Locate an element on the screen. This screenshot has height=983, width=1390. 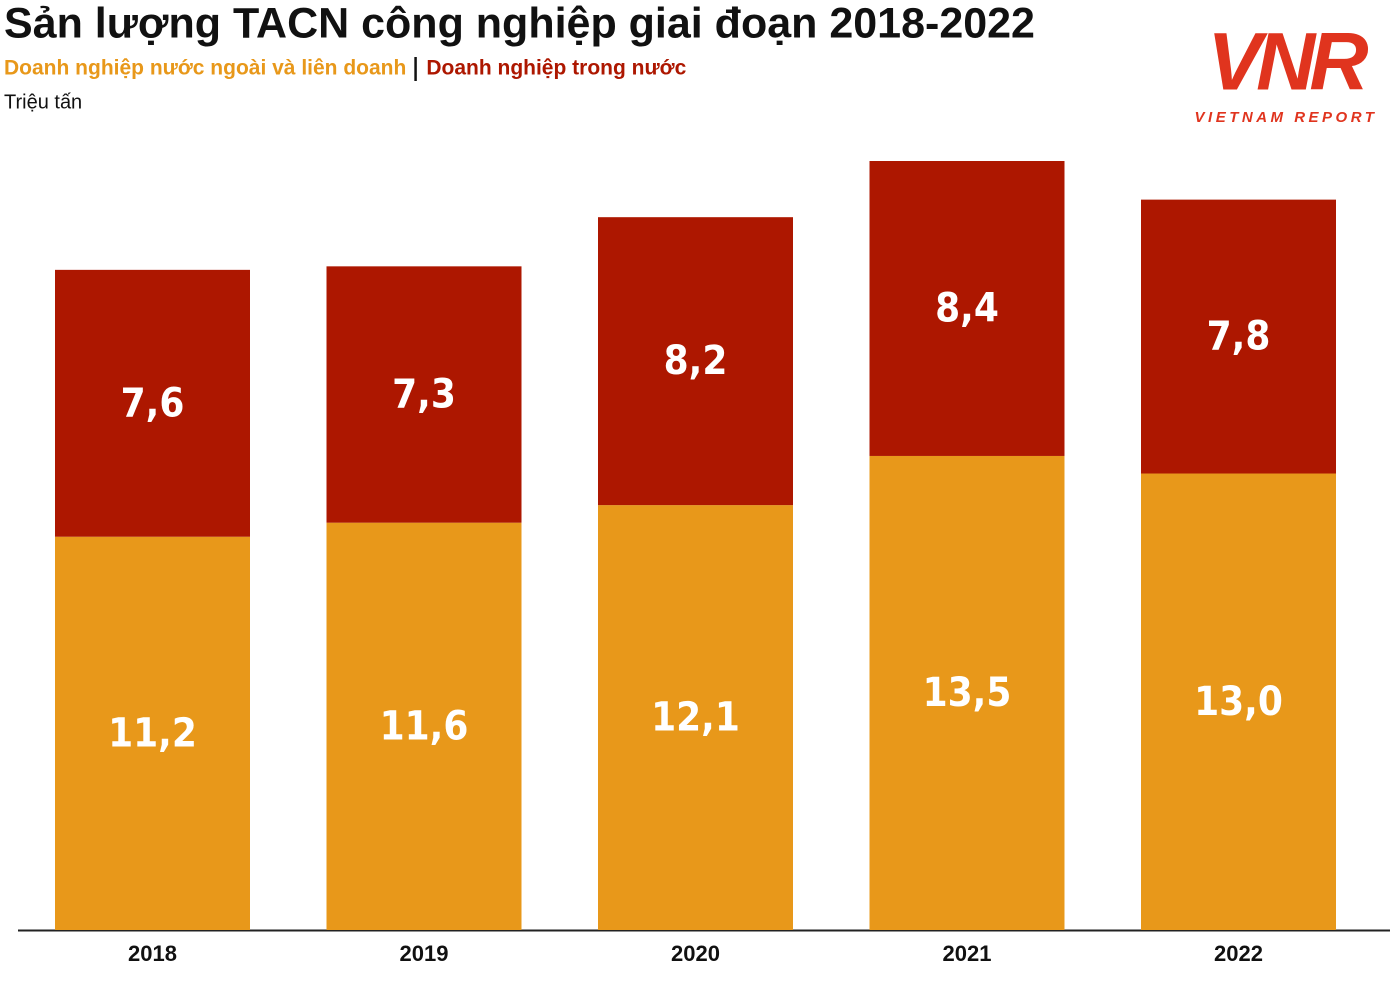
value-label: 11,2 is located at coordinates (152, 733).